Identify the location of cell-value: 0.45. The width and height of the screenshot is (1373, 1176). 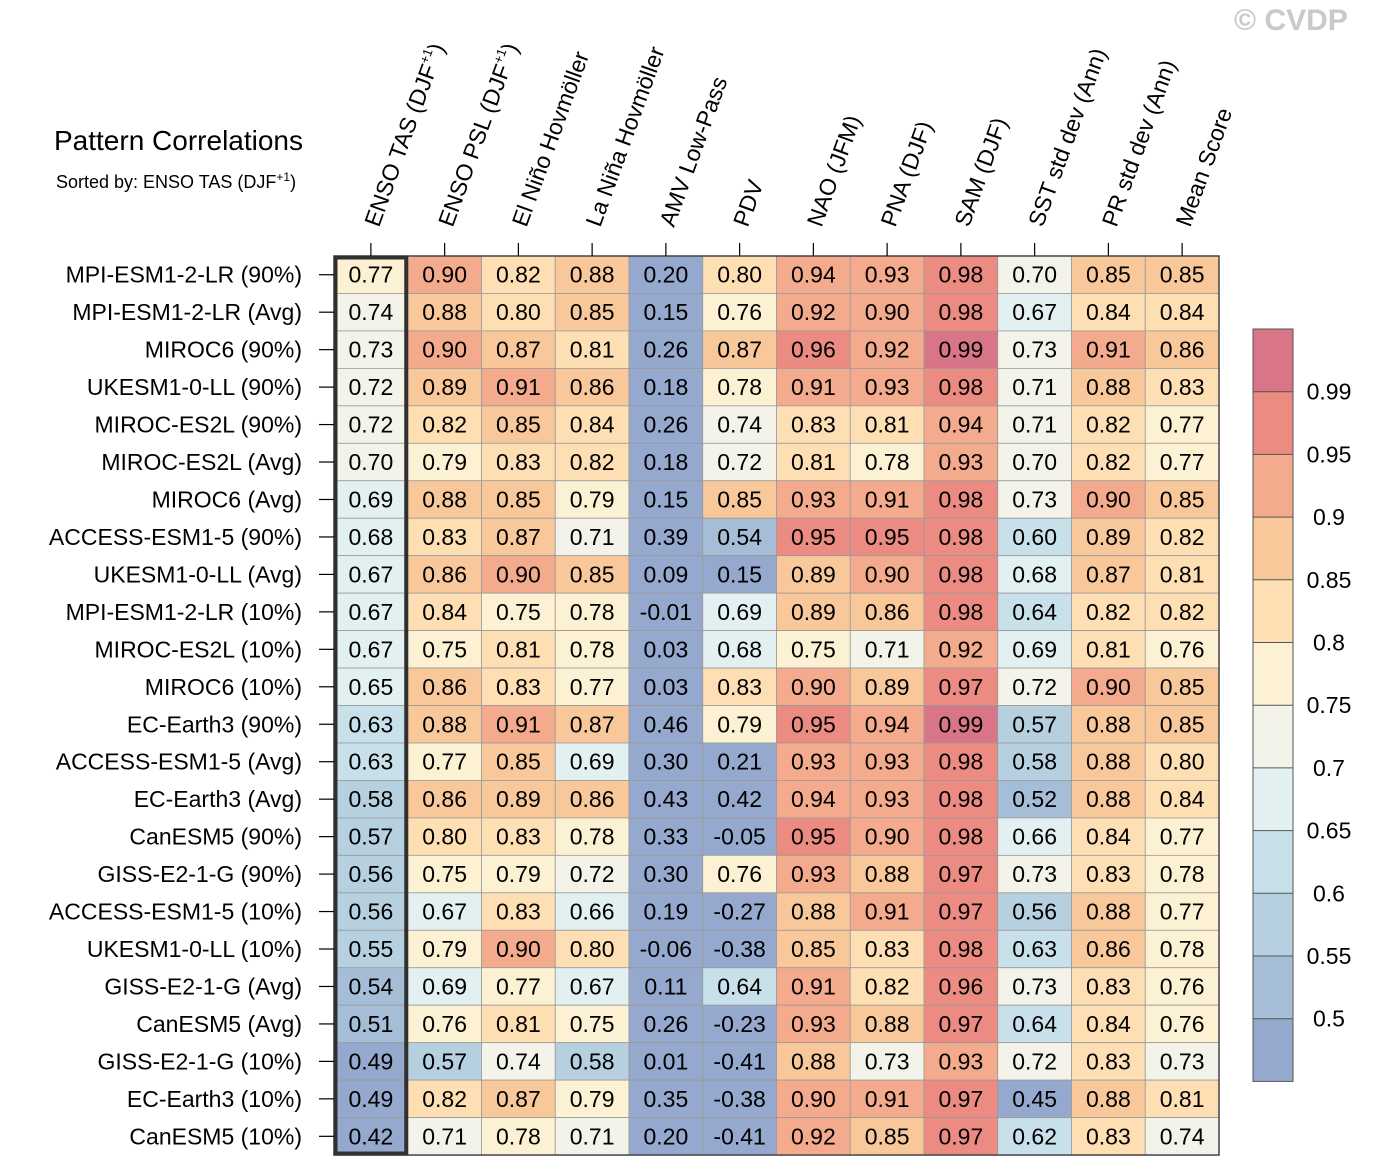
(1034, 1099).